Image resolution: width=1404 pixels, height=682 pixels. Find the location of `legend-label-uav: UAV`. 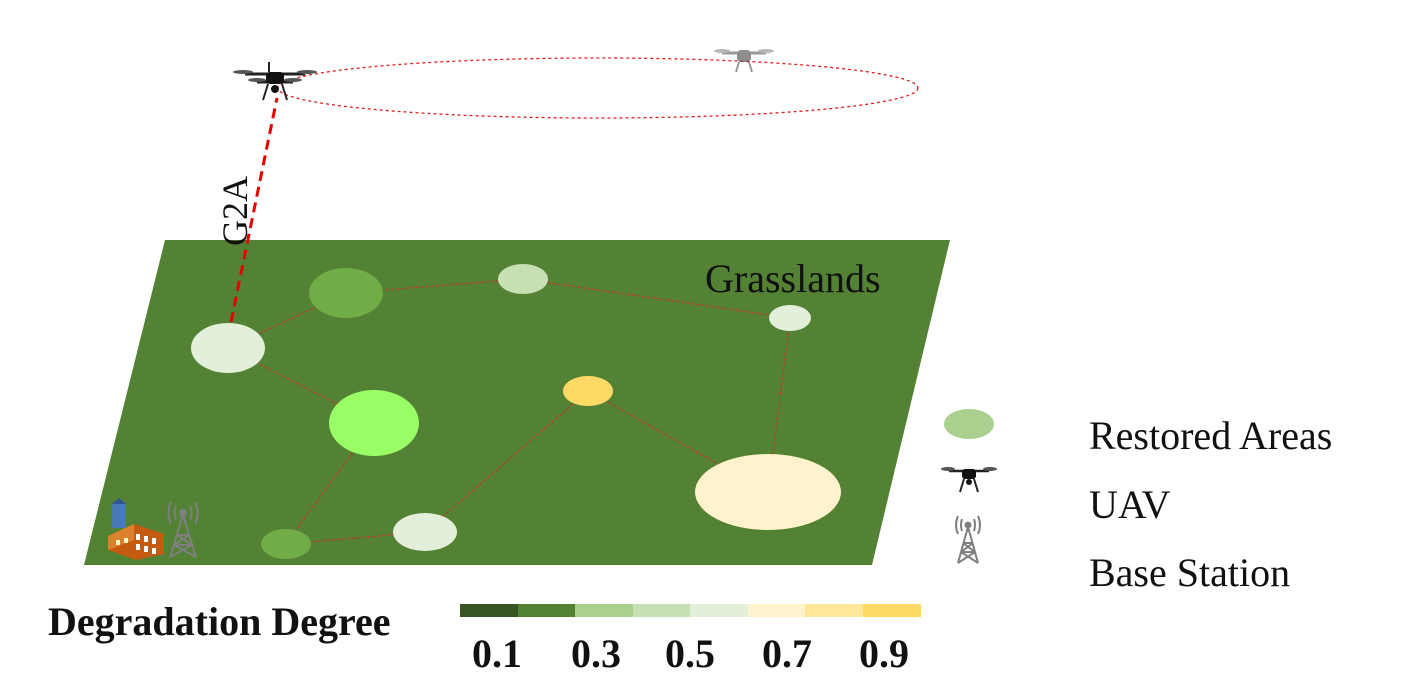

legend-label-uav: UAV is located at coordinates (1130, 504).